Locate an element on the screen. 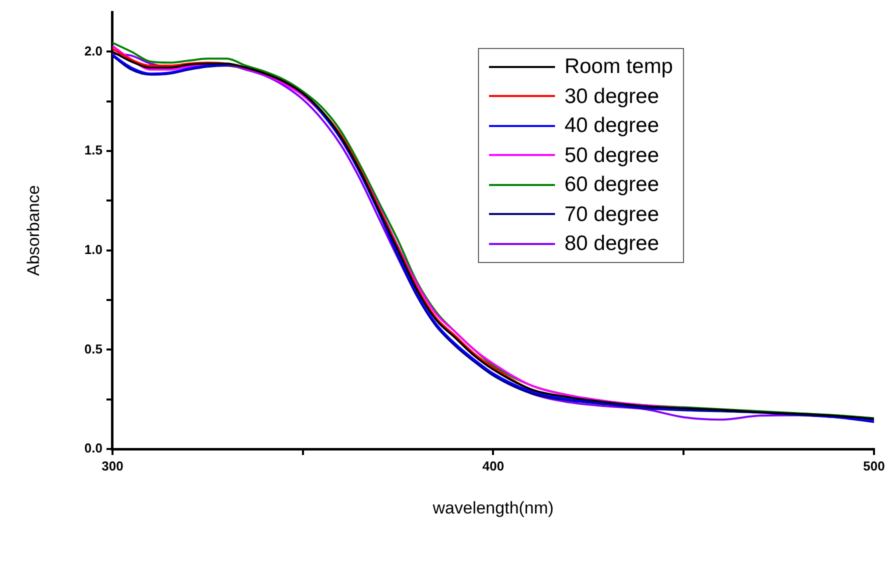 This screenshot has height=563, width=892. y-tick-label: 1.0 is located at coordinates (93, 249).